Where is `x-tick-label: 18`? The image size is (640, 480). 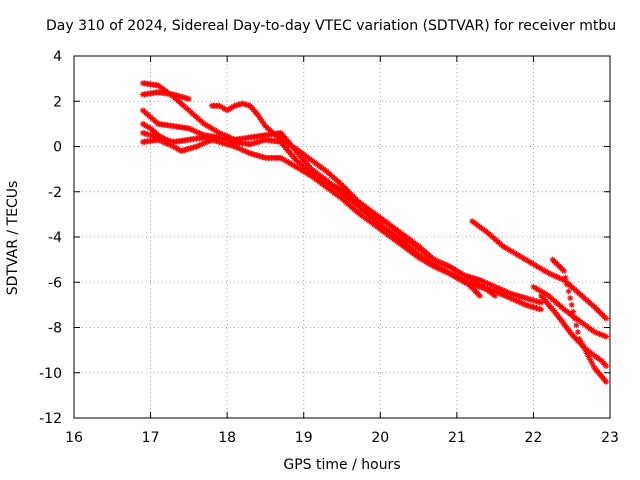
x-tick-label: 18 is located at coordinates (227, 438).